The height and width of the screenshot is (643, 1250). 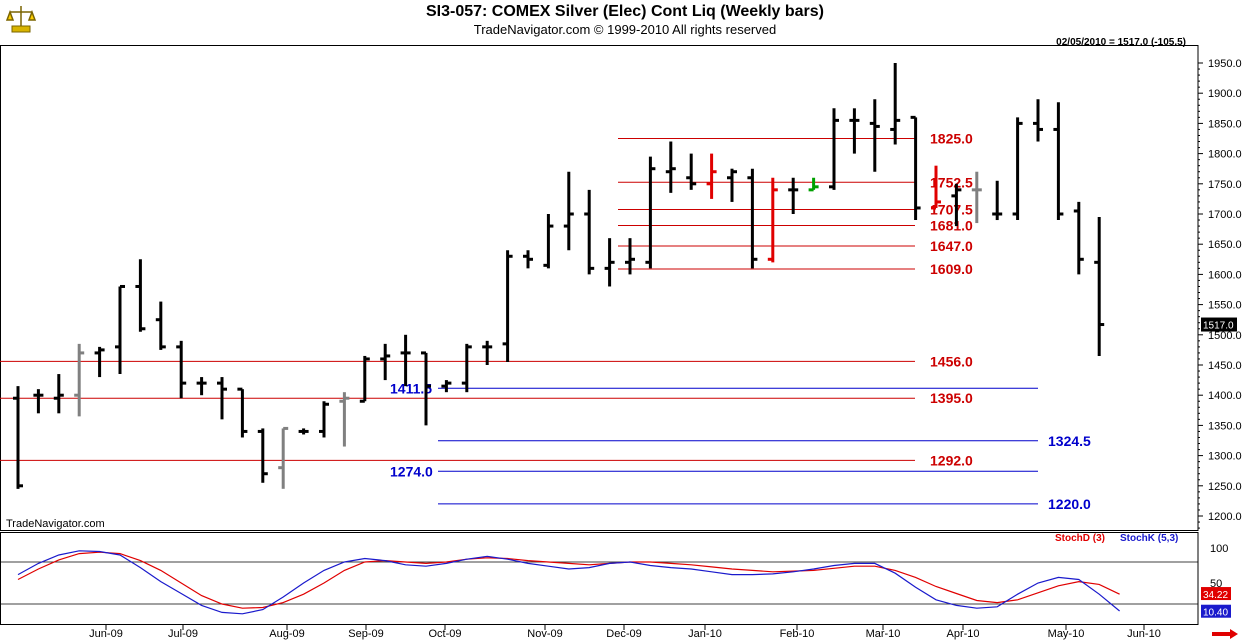 What do you see at coordinates (1225, 124) in the screenshot?
I see `y-tick-label: 1850.0` at bounding box center [1225, 124].